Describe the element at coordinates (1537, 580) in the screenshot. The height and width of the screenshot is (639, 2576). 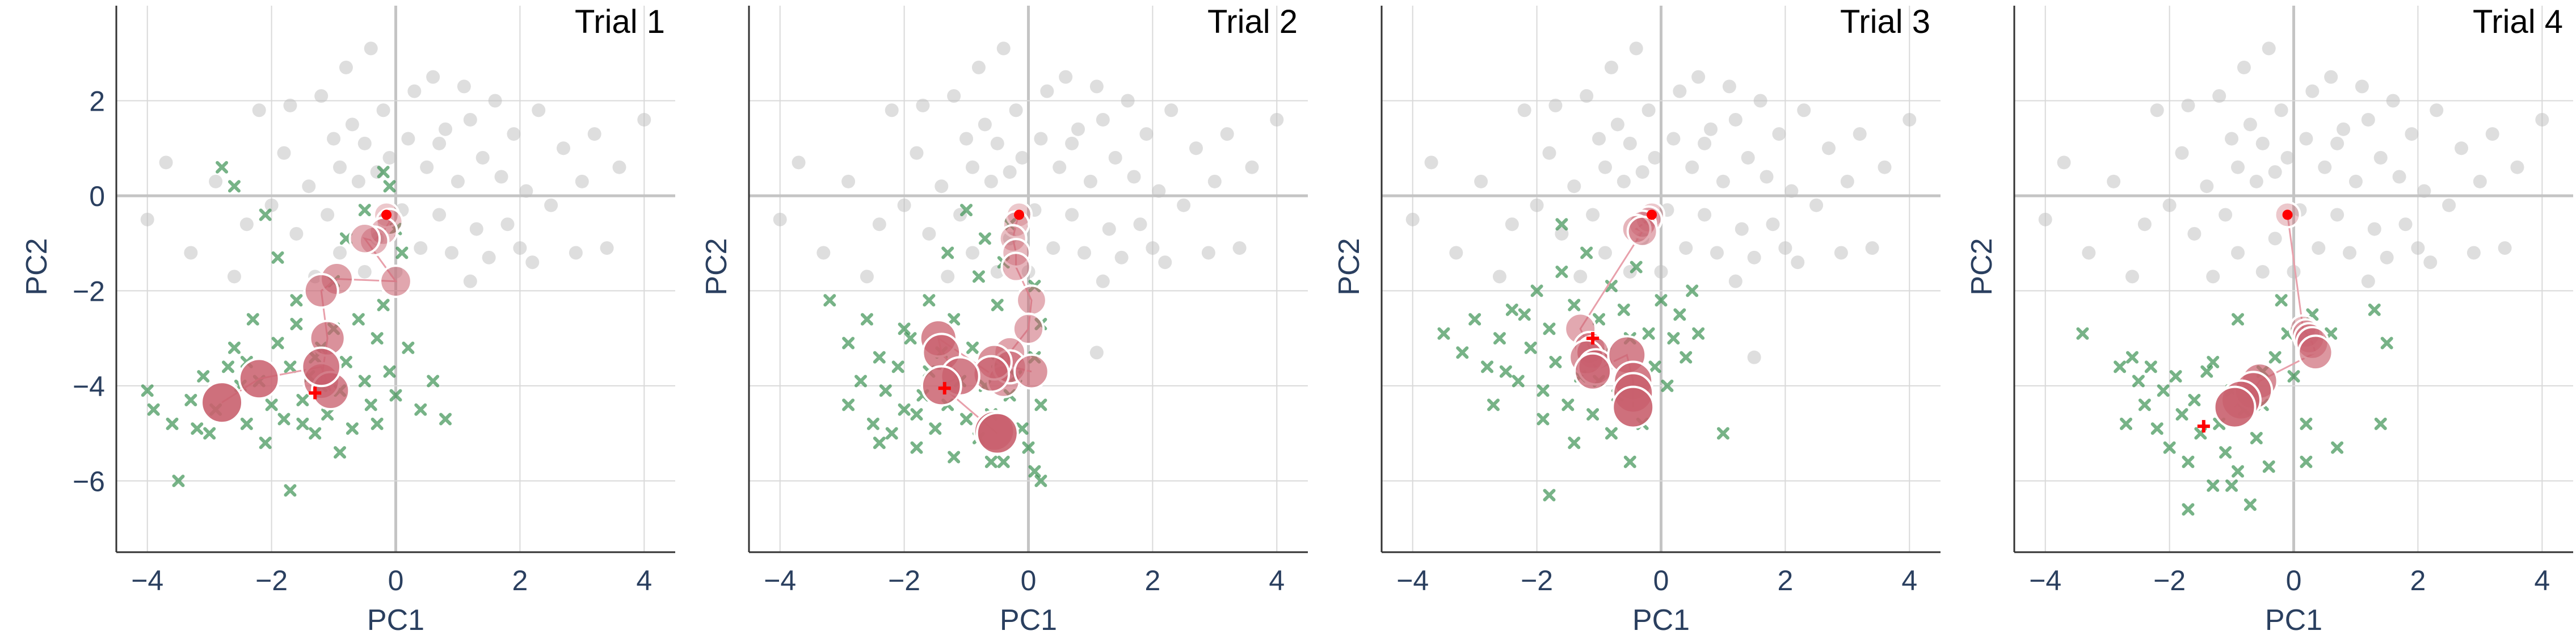
I see `x-tick-label: −2` at that location.